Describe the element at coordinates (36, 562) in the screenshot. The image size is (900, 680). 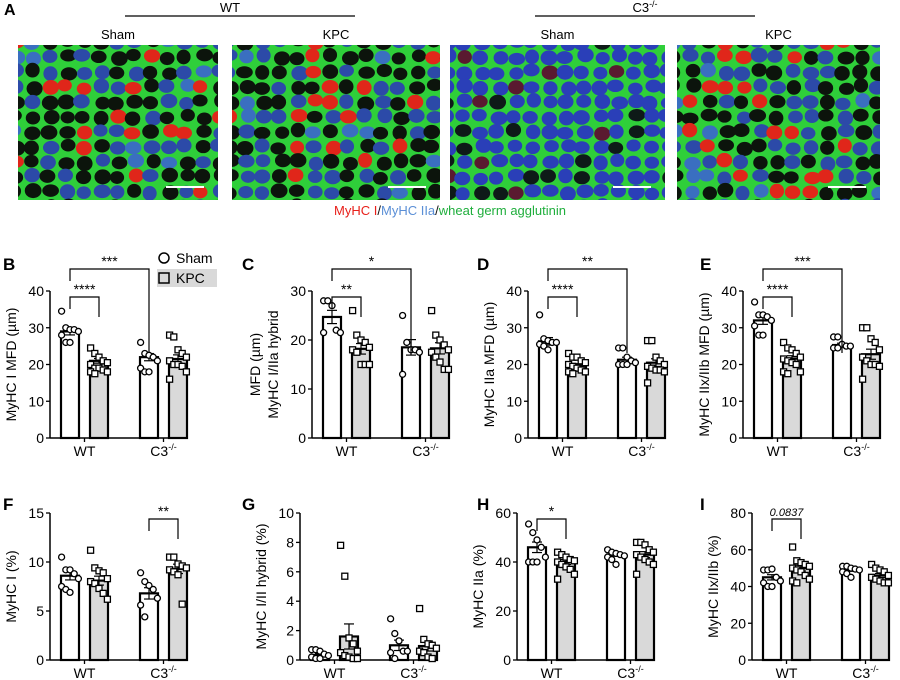
I see `y-tick-label: 10` at that location.